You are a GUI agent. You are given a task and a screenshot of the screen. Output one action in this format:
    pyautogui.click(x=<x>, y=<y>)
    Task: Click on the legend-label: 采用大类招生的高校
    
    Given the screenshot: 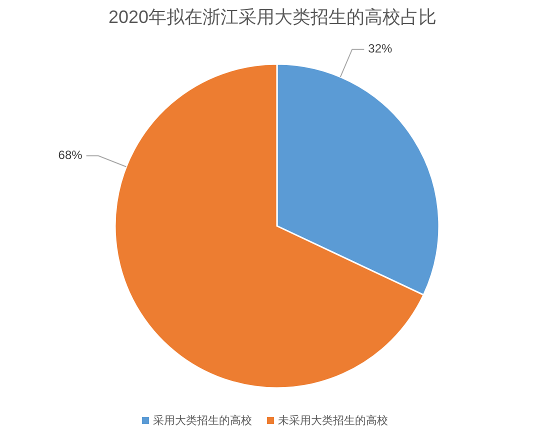 What is the action you would take?
    pyautogui.click(x=202, y=420)
    